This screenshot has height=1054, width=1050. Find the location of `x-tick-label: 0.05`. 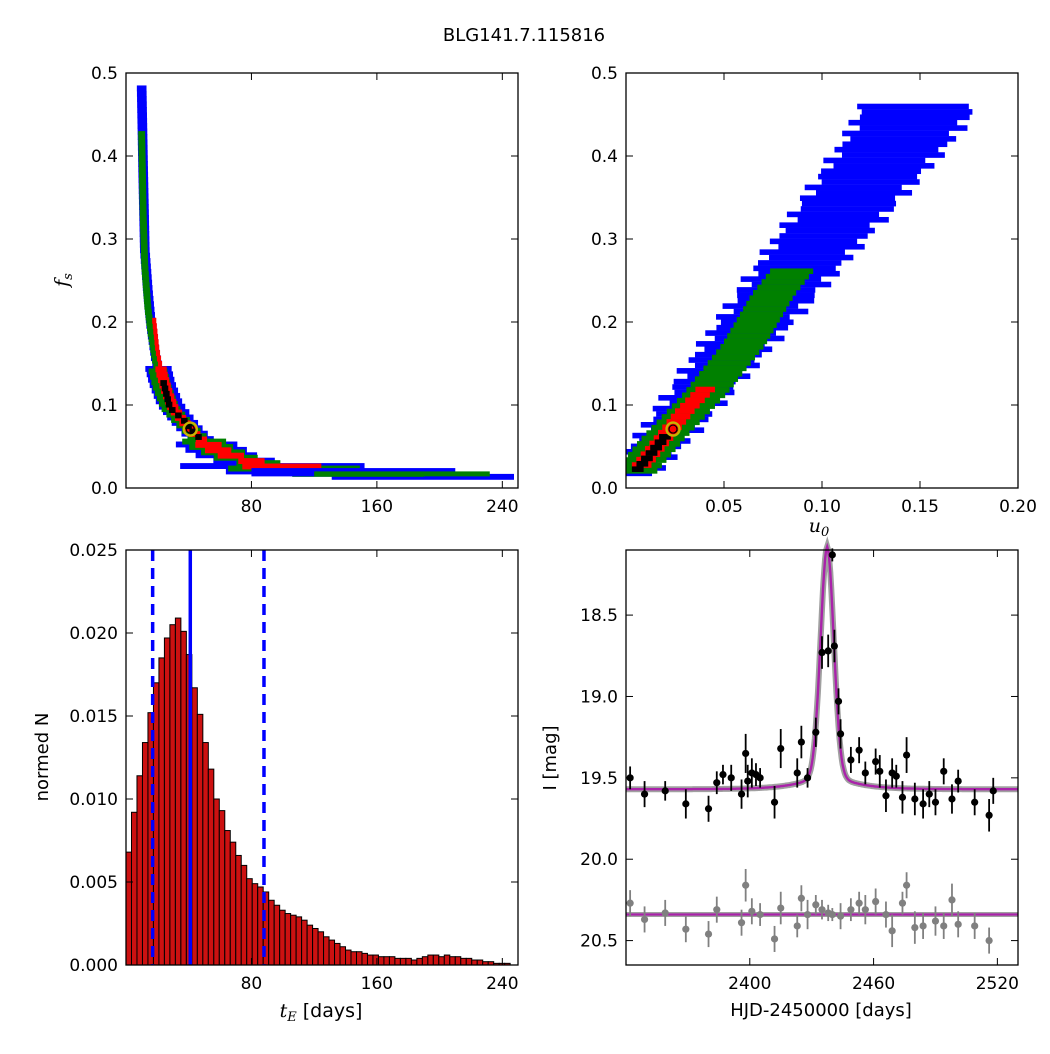

x-tick-label: 0.05 is located at coordinates (724, 507).